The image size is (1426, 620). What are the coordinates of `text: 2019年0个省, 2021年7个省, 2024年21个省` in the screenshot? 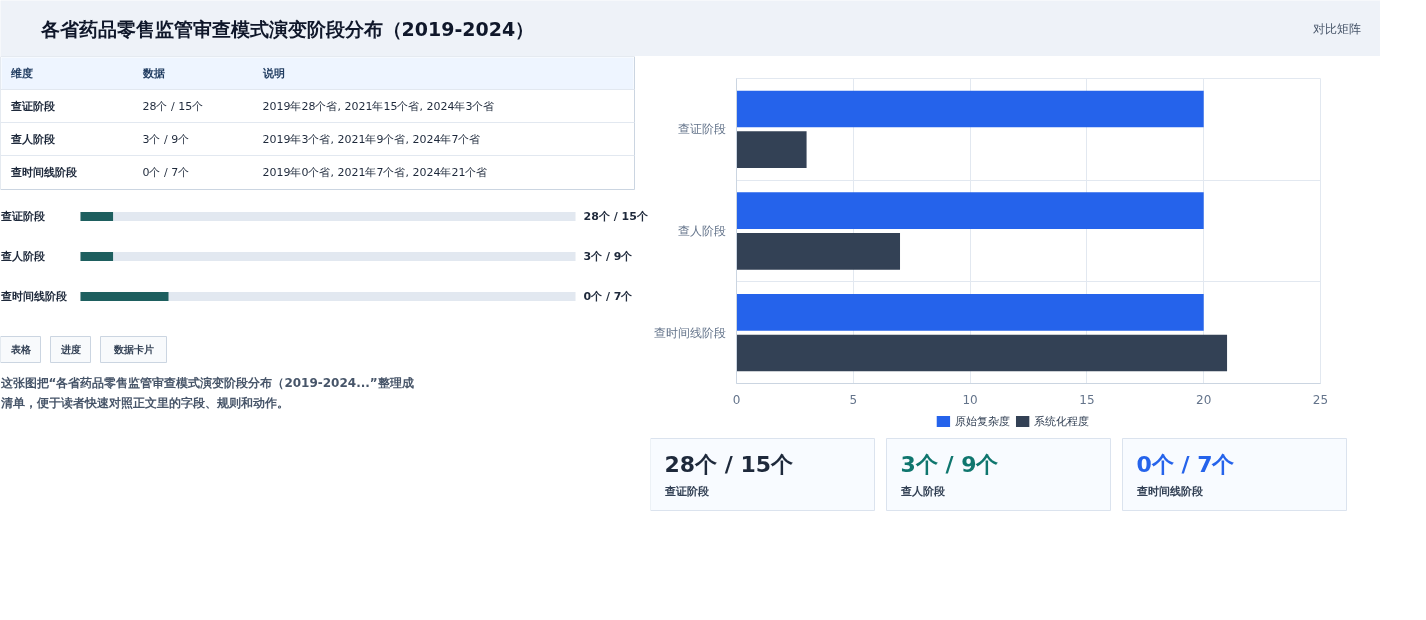 It's located at (375, 172).